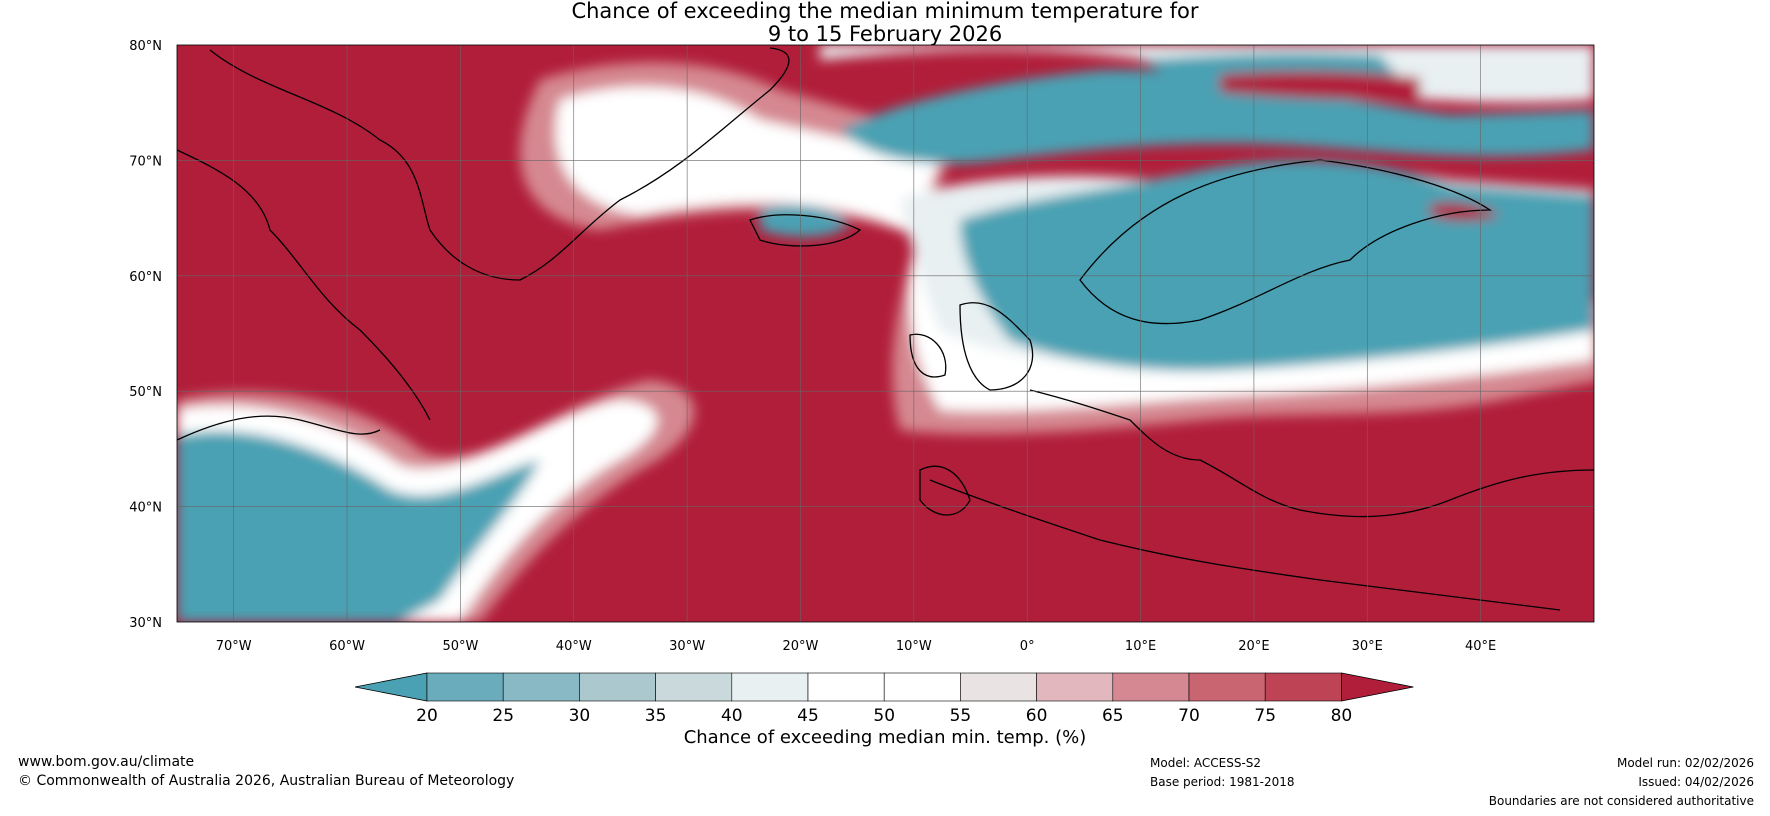 This screenshot has width=1770, height=816. I want to click on colorbar-tick-label: 60, so click(1037, 716).